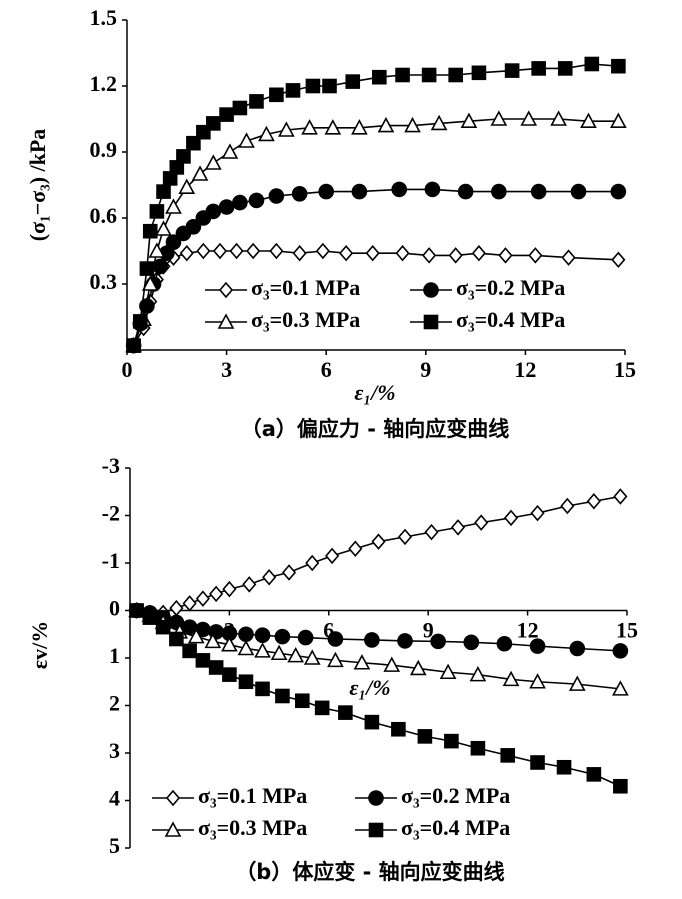 Image resolution: width=682 pixels, height=899 pixels. Describe the element at coordinates (114, 798) in the screenshot. I see `y-tick-label: 4` at that location.